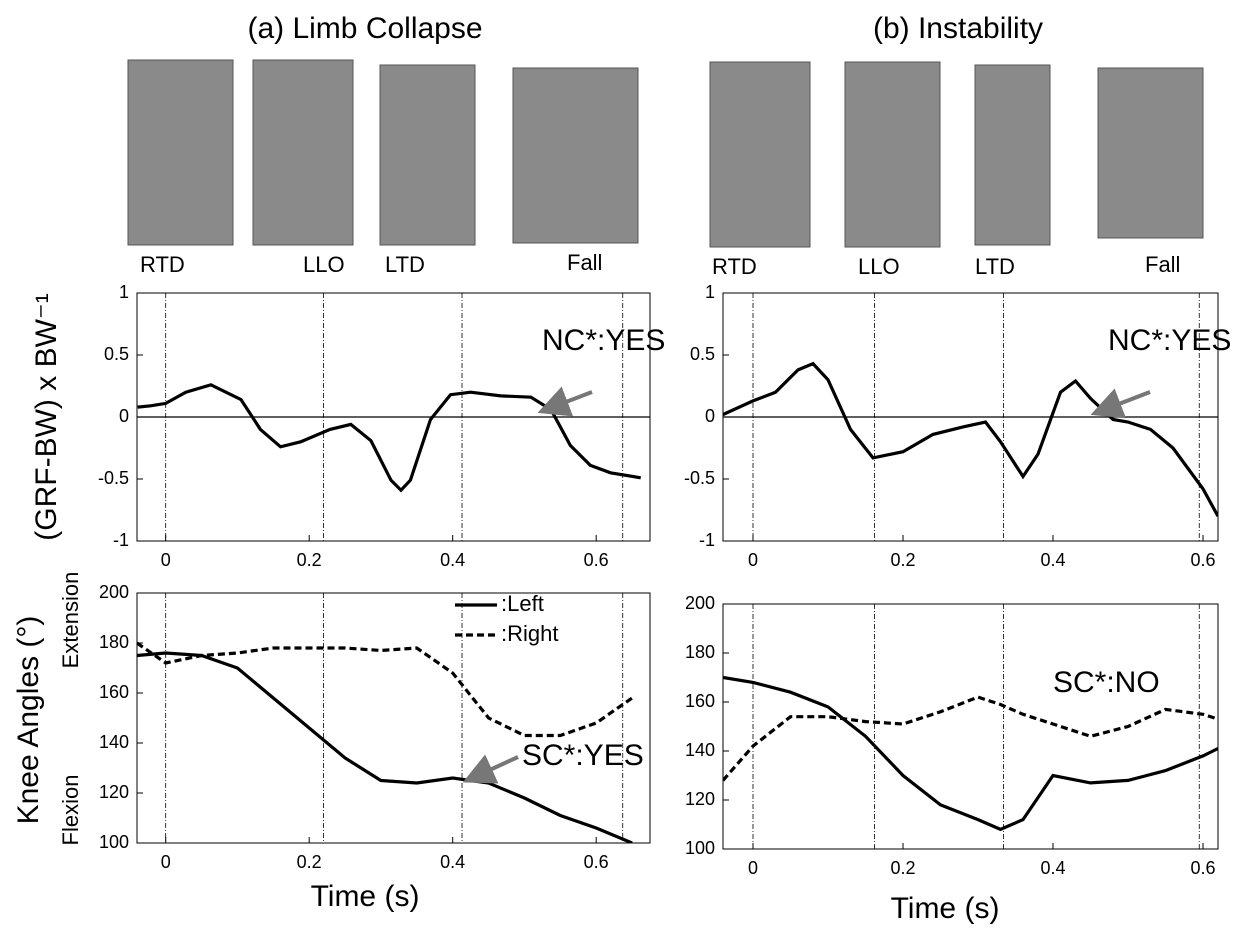 This screenshot has height=931, width=1243. Describe the element at coordinates (364, 28) in the screenshot. I see `panel-title: (a) Limb Collapse` at that location.